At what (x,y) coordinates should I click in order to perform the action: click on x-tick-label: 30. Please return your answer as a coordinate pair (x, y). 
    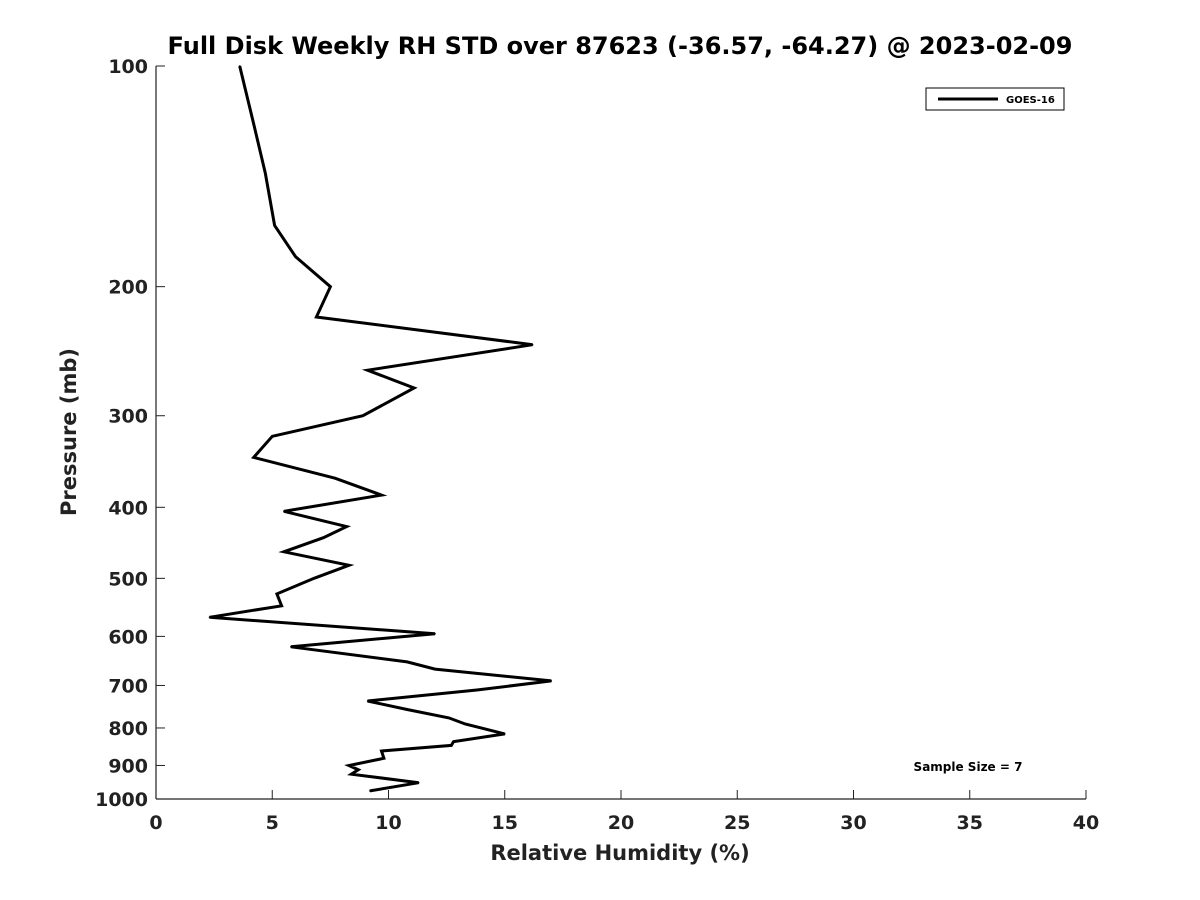
    Looking at the image, I should click on (853, 823).